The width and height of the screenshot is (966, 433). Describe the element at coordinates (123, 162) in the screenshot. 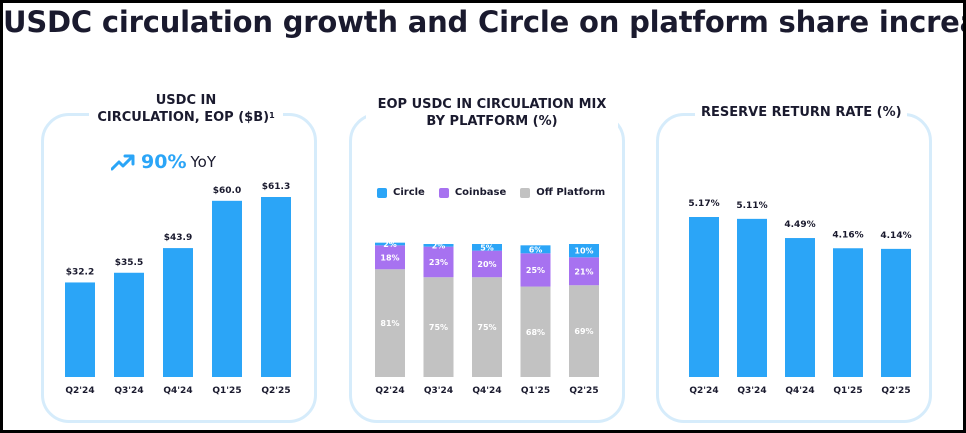

I see `trend-up-arrow-icon` at that location.